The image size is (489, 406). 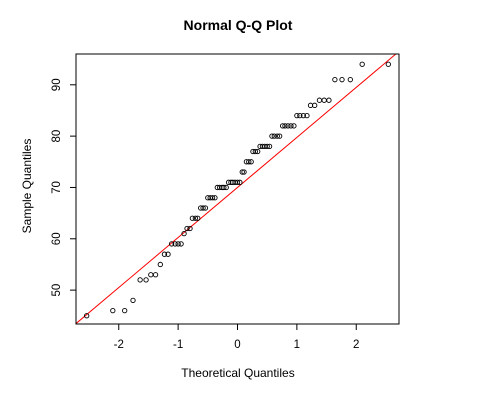 What do you see at coordinates (57, 290) in the screenshot?
I see `y-tick-label: 50` at bounding box center [57, 290].